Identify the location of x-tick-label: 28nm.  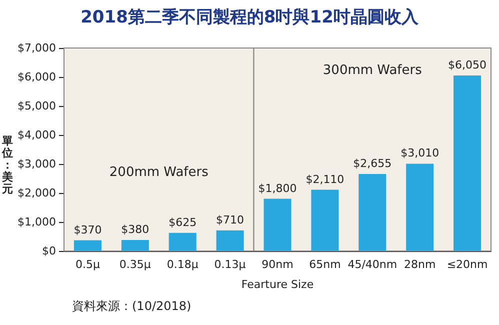
(420, 264).